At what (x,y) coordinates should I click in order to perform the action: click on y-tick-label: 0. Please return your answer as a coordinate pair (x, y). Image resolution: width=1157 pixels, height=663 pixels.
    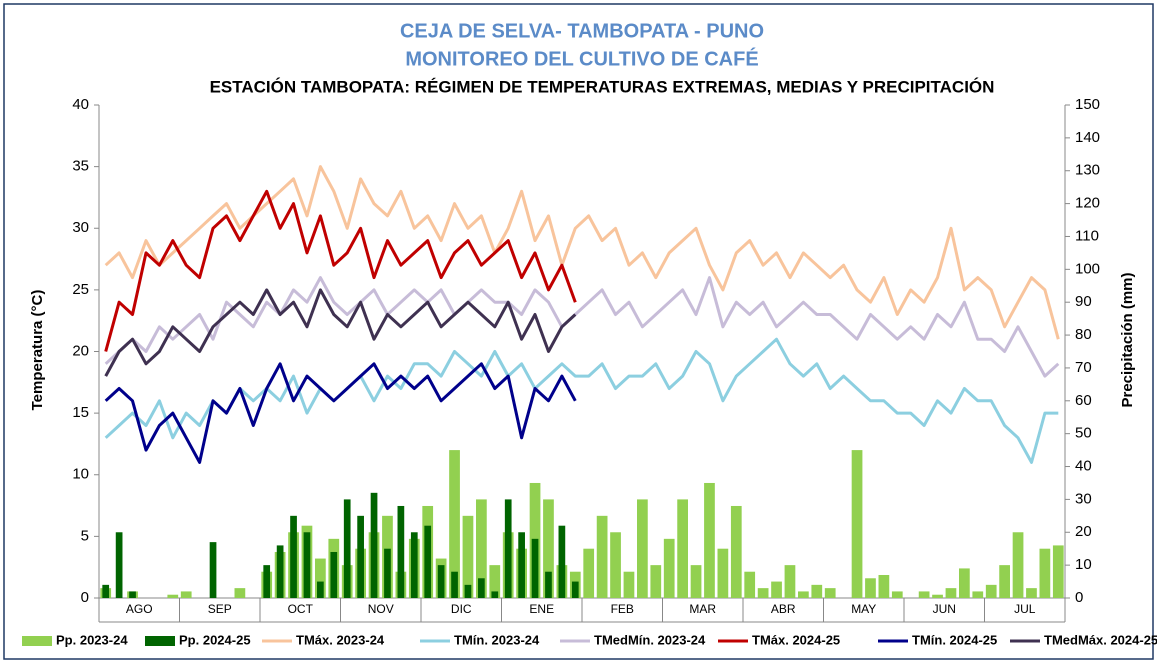
    Looking at the image, I should click on (85, 597).